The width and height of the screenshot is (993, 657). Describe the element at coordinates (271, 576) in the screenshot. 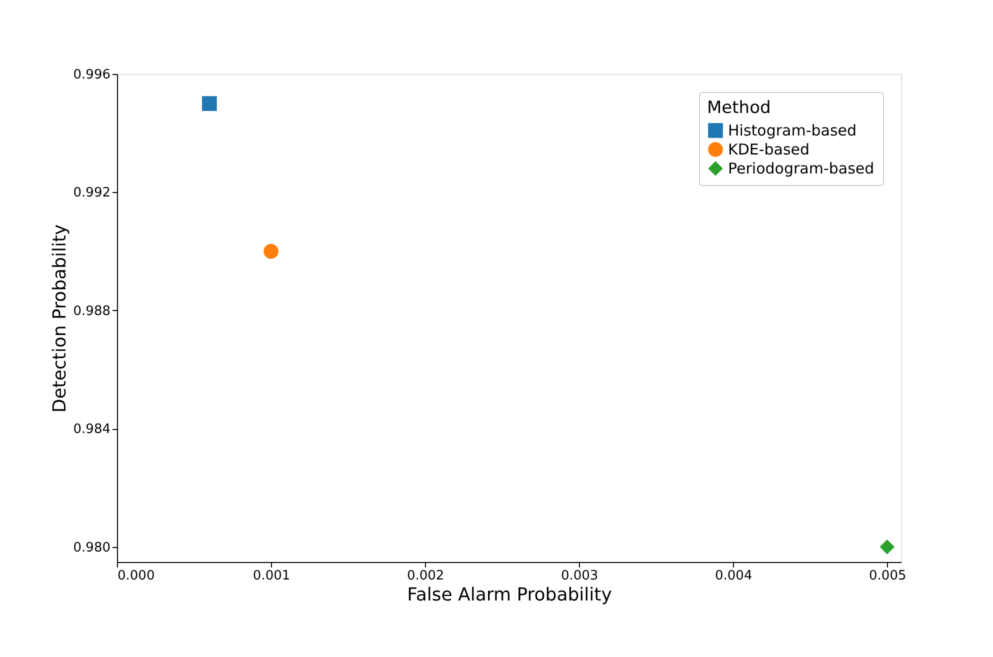

I see `x-tick-label: 0.001` at that location.